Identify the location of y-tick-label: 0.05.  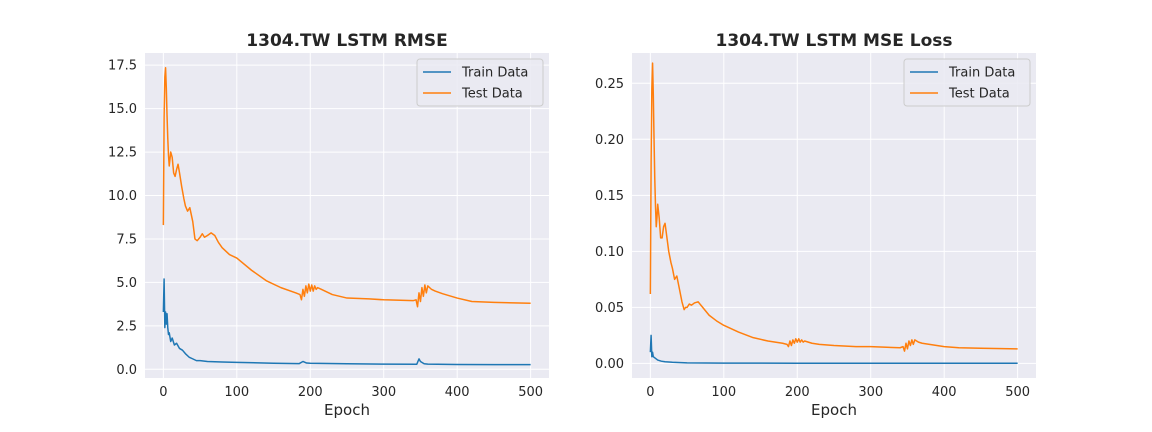
(609, 308).